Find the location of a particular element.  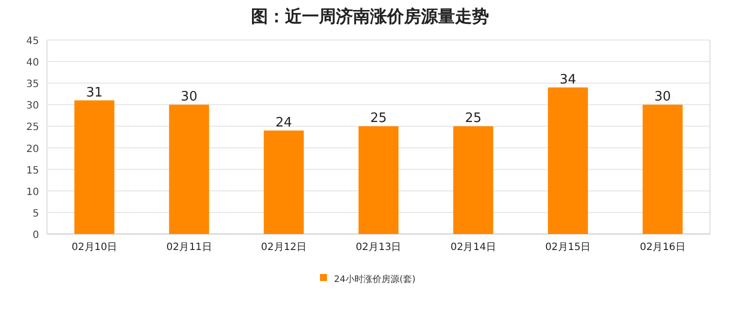

y-tick-label: 40 is located at coordinates (32, 63).